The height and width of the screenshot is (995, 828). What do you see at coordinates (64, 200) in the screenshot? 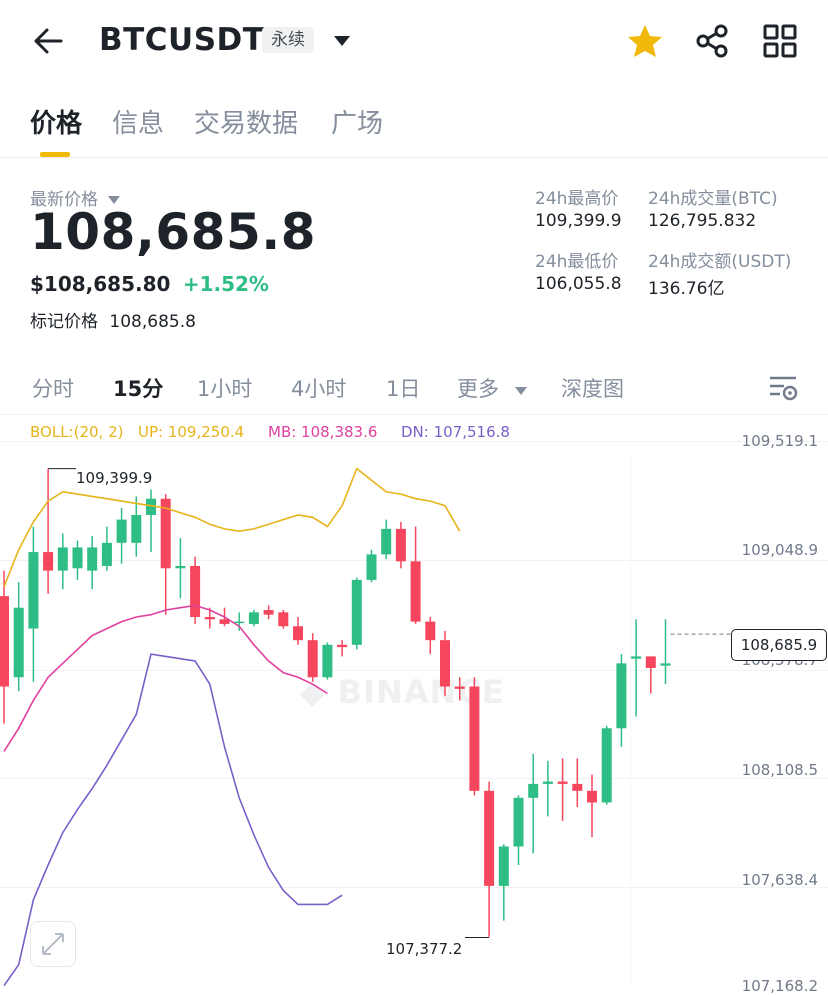
I see `latest-price-label: 最新价格` at bounding box center [64, 200].